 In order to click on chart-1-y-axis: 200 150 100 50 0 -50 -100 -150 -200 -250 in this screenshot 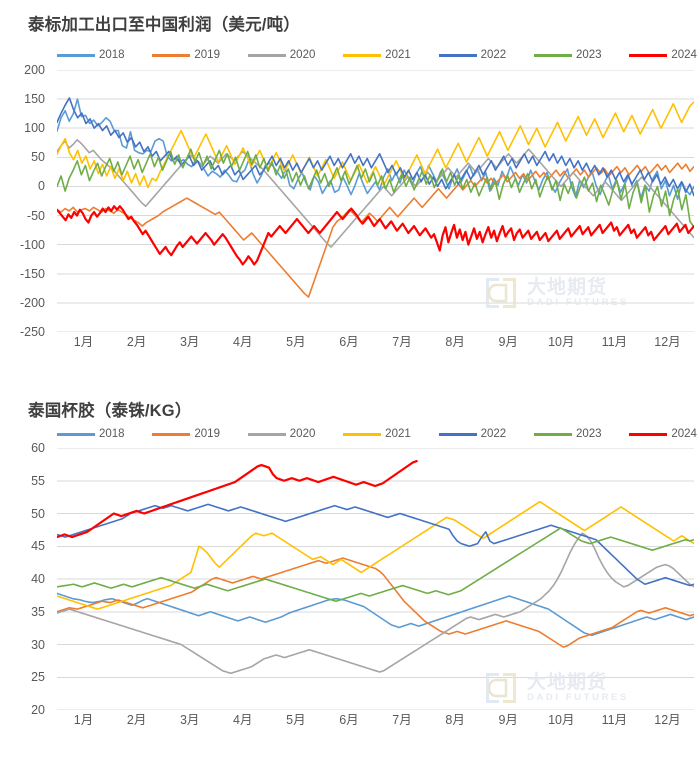, I will do `click(26, 201)`.